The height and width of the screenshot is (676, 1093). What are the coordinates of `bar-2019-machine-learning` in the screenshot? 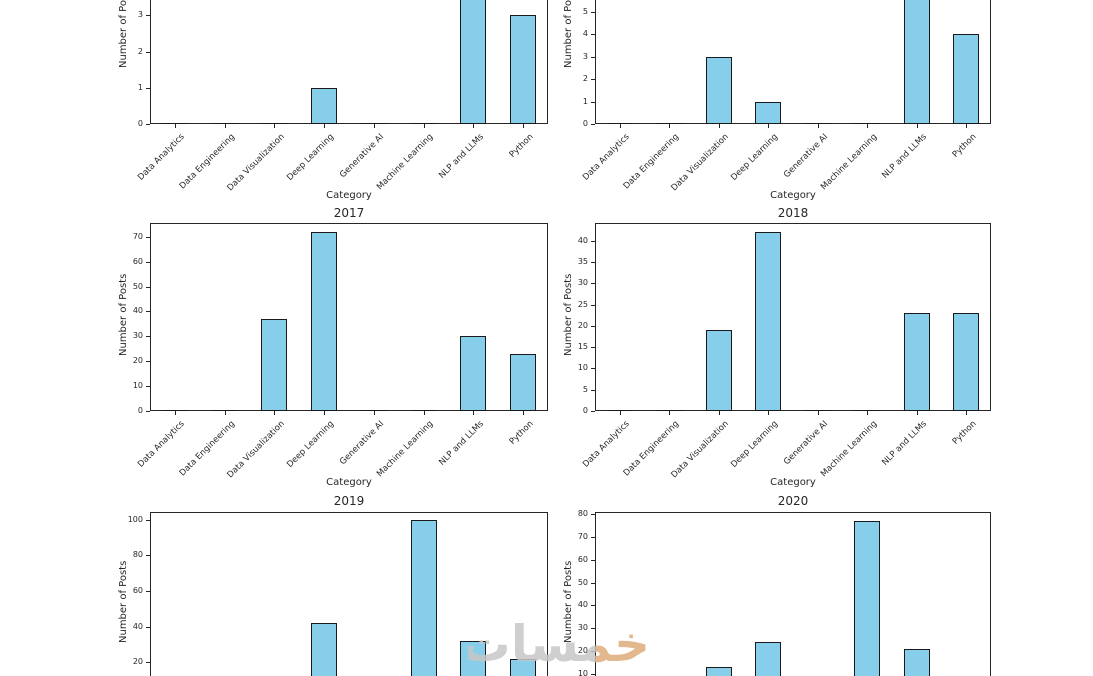 It's located at (423, 597).